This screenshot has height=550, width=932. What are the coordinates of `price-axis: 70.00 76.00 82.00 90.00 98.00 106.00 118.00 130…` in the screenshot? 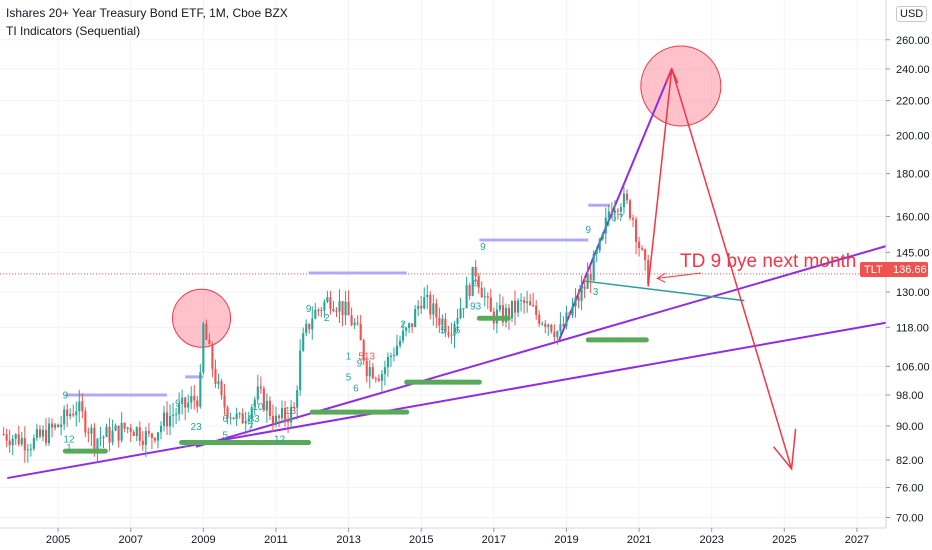 It's located at (908, 279).